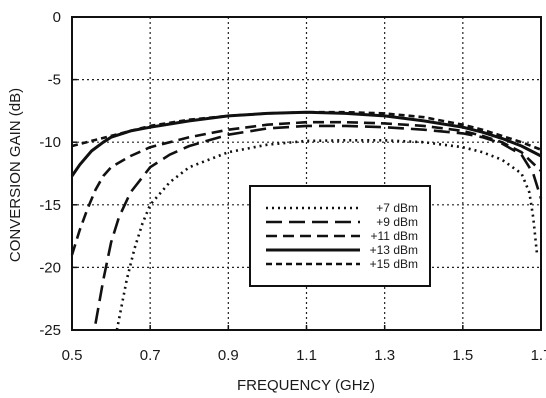  Describe the element at coordinates (394, 250) in the screenshot. I see `legend-label-4: +13 dBm` at that location.